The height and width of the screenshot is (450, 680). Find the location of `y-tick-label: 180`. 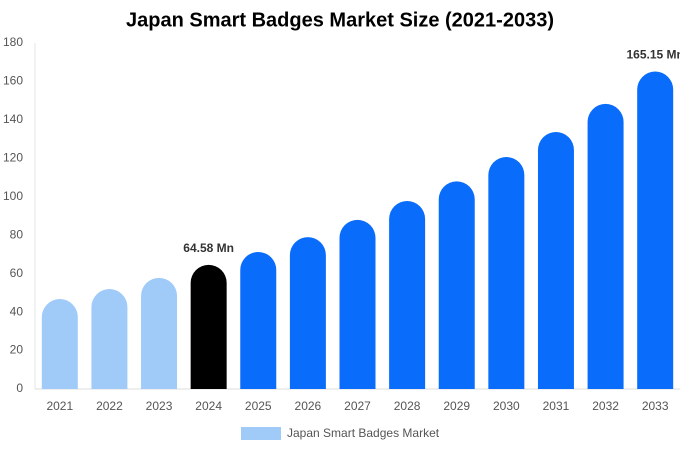

y-tick-label: 180 is located at coordinates (13, 42).